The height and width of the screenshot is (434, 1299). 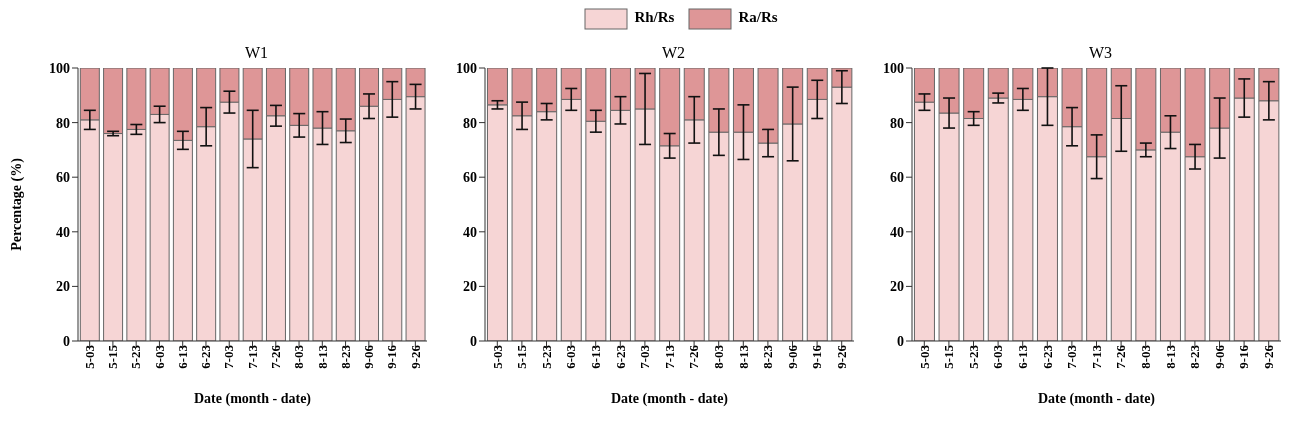 I want to click on legend-label: Rh/Rs, so click(x=654, y=17).